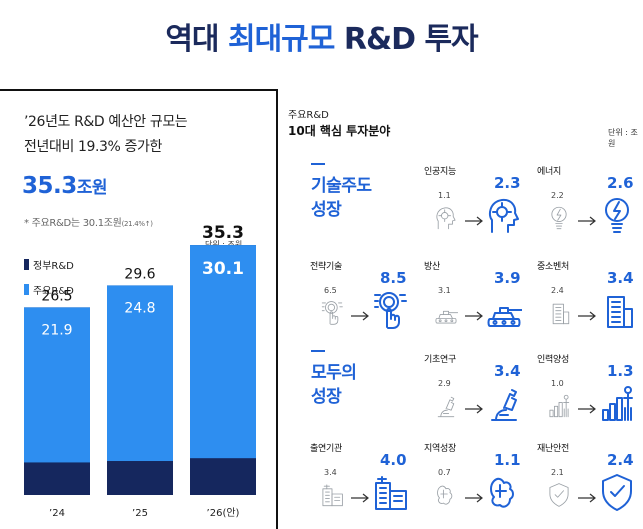 This screenshot has height=529, width=643. I want to click on group-all-line-2: 성장, so click(326, 397).